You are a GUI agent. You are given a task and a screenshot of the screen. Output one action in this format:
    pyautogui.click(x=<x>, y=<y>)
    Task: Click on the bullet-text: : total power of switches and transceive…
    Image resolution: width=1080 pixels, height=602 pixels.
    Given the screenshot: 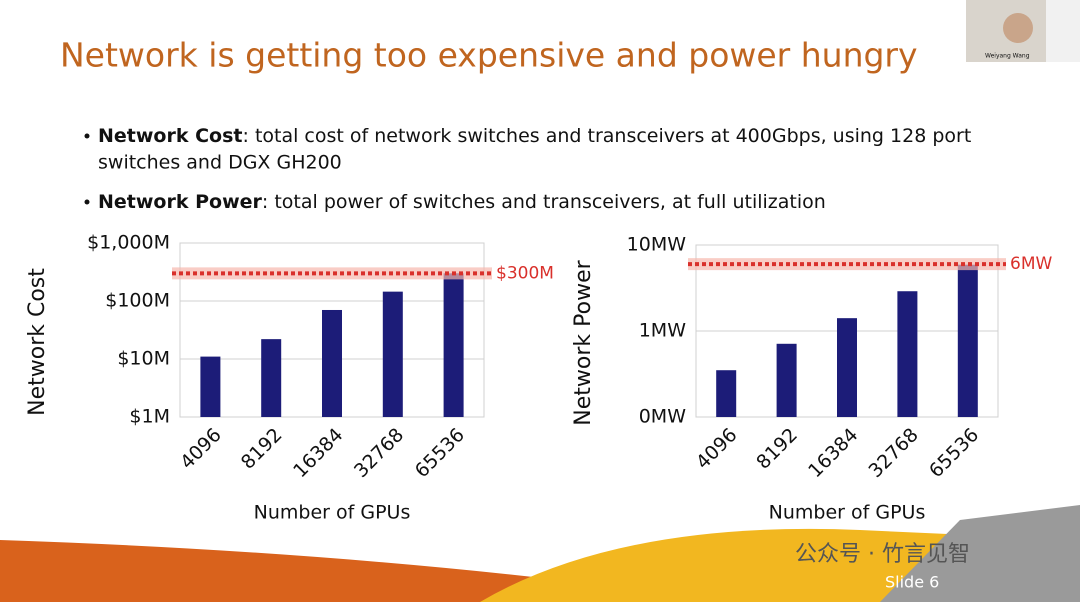 What is the action you would take?
    pyautogui.click(x=544, y=202)
    